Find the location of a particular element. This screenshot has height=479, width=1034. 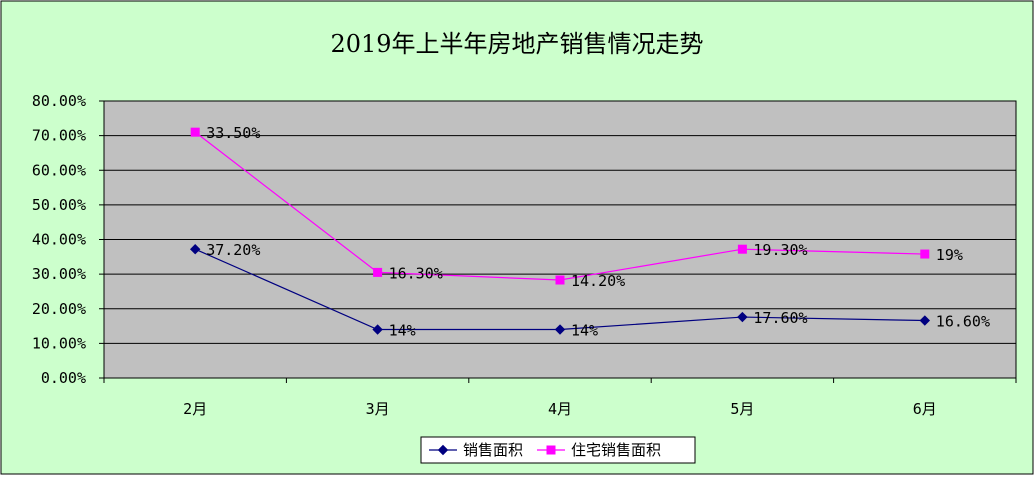

y-tick-label: 80.00% is located at coordinates (59, 101).